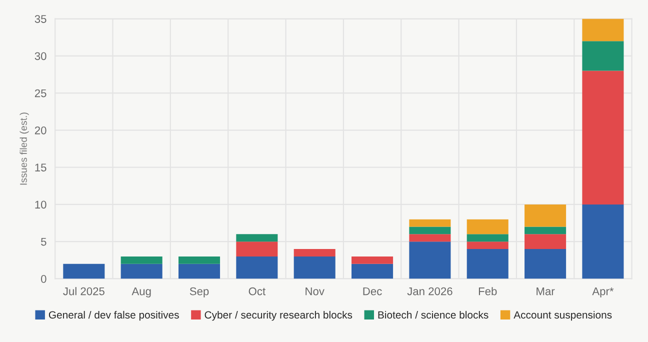  Describe the element at coordinates (141, 292) in the screenshot. I see `x-tick-label: Aug` at that location.